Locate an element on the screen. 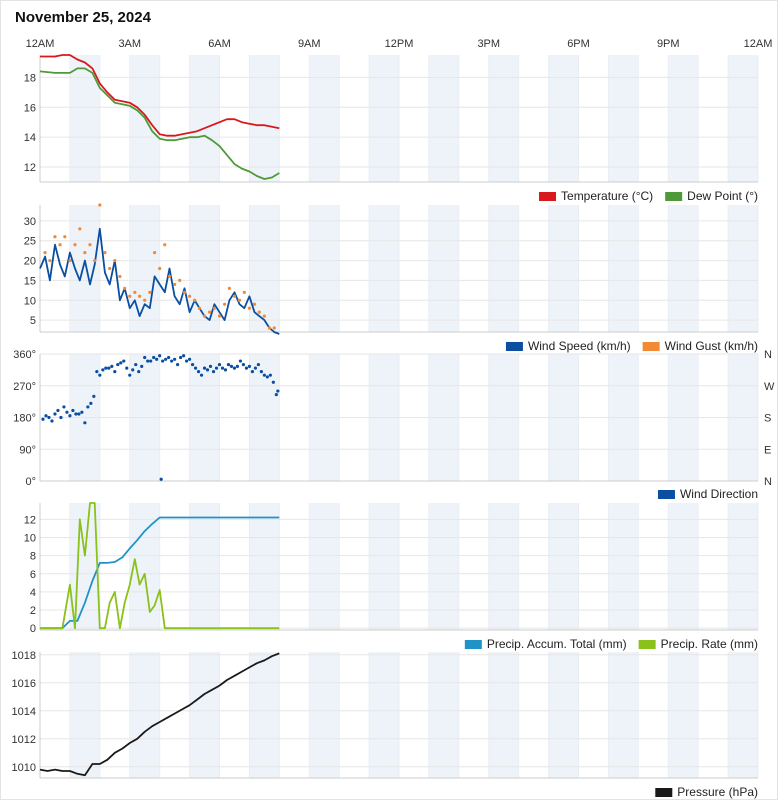 The height and width of the screenshot is (800, 778). y-tick-label: 10 is located at coordinates (30, 301).